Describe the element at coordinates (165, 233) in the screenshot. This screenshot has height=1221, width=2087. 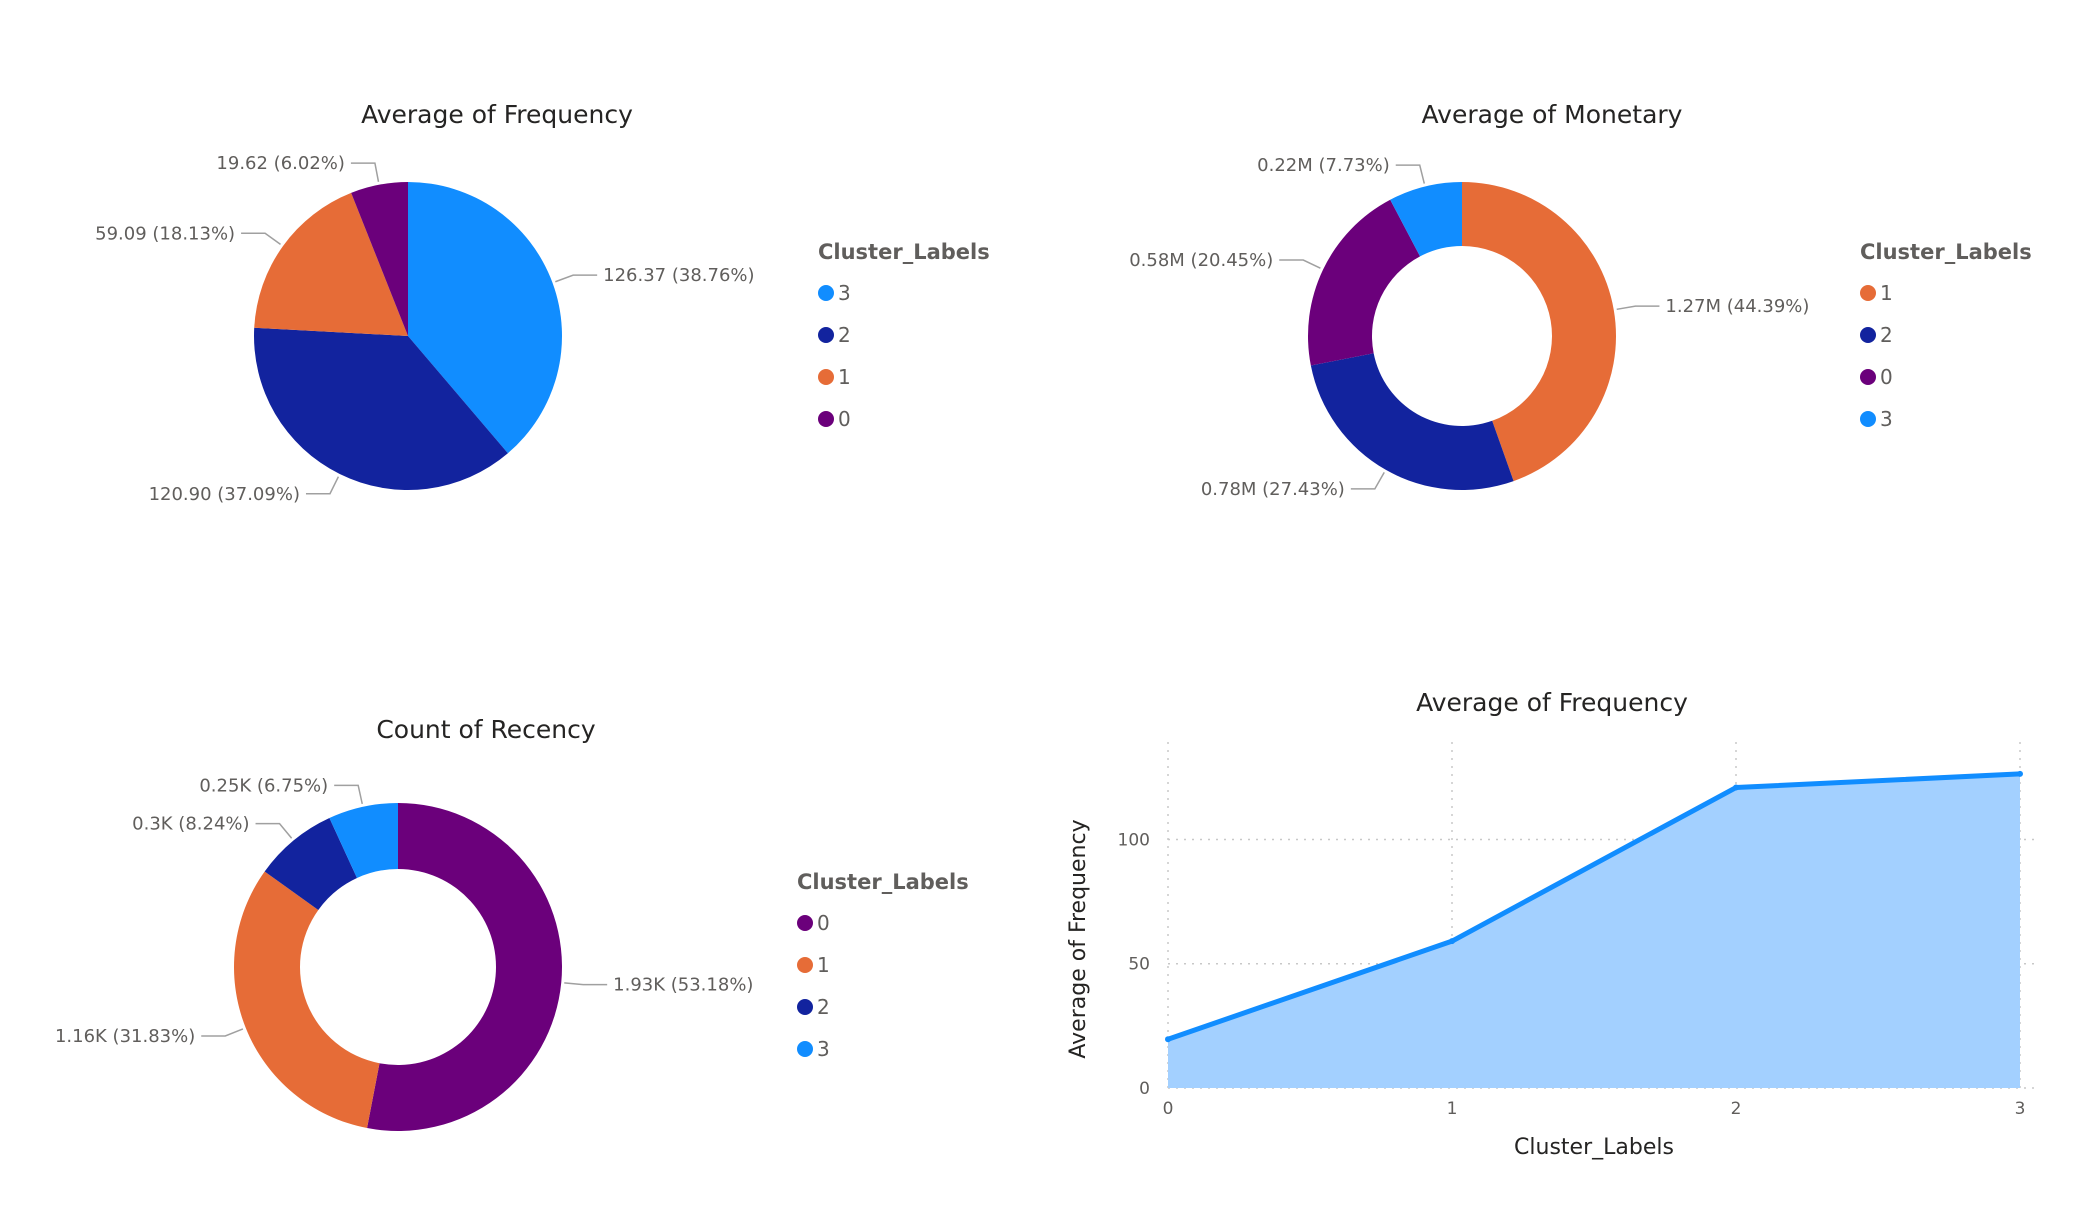
I see `data-label-cluster-1: 59.09 (18.13%)` at that location.